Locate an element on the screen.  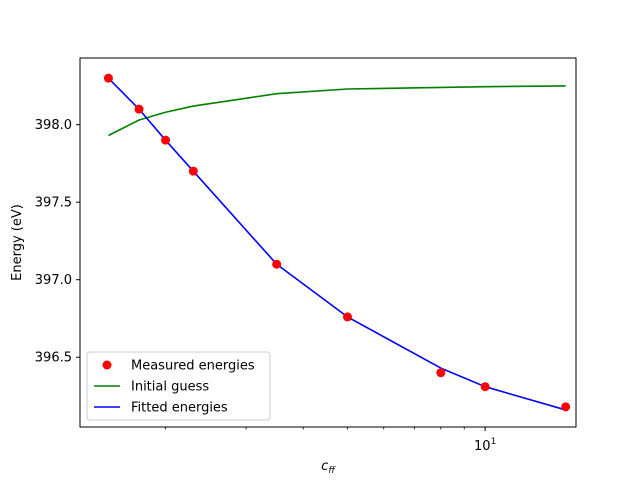
x-tick-label: 101 is located at coordinates (485, 445).